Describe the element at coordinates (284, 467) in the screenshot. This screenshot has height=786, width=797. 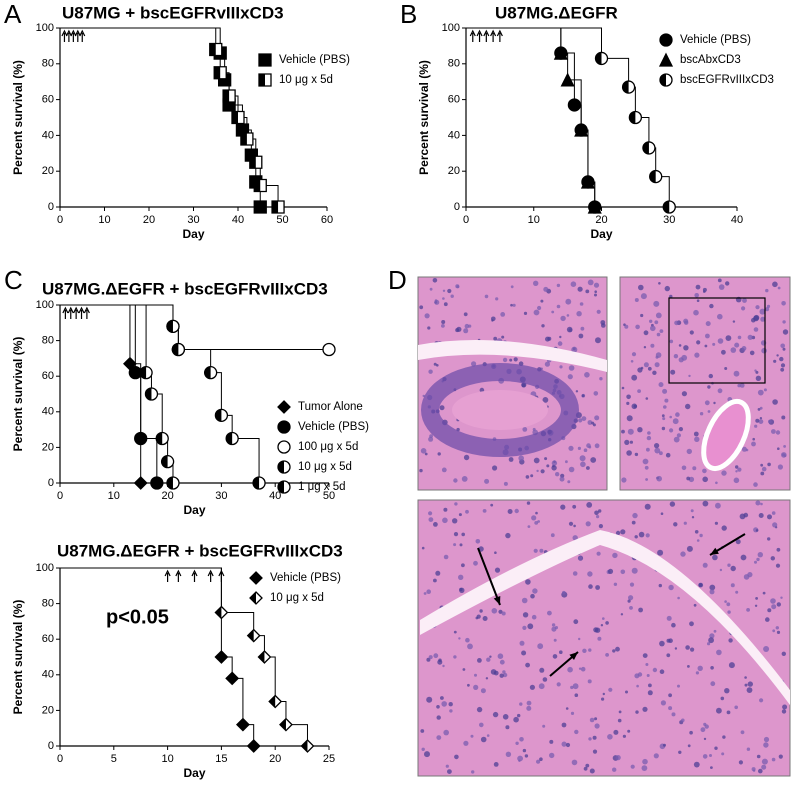
I see `legend-marker` at that location.